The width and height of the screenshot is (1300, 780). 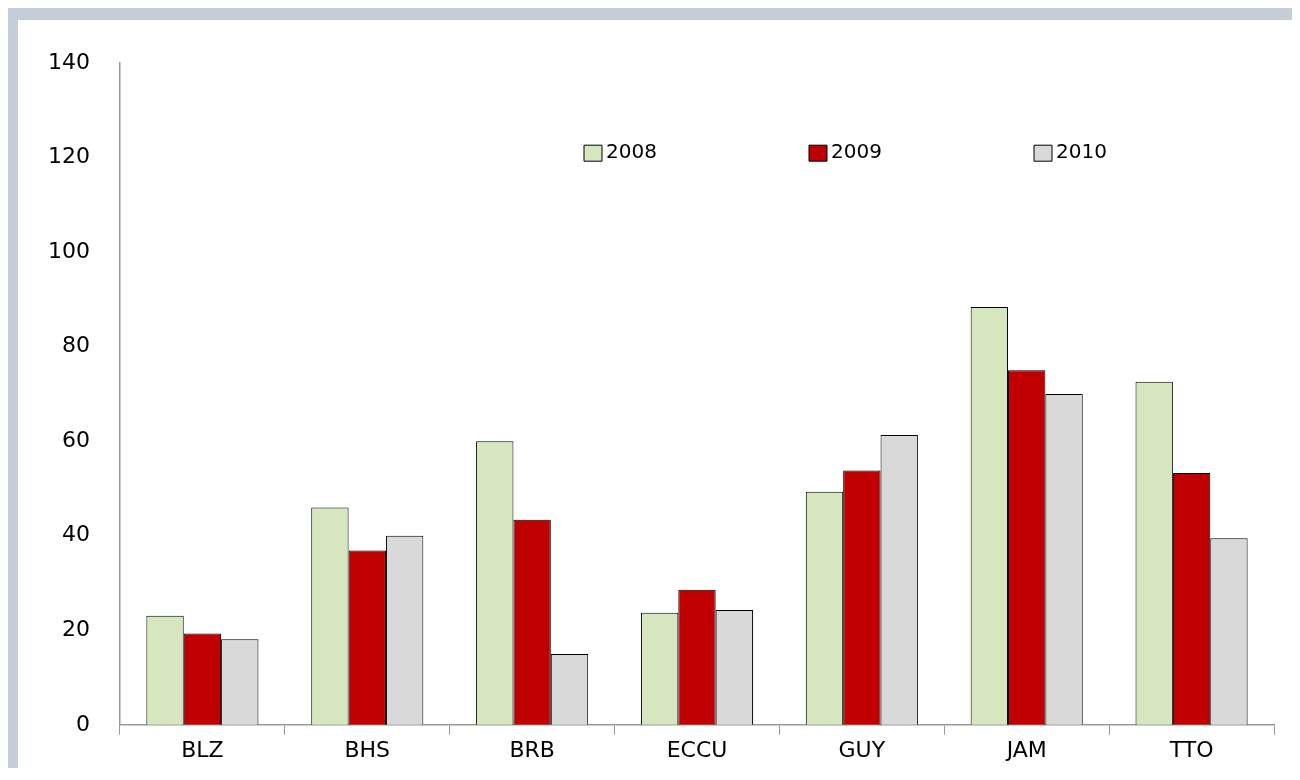 I want to click on y-tick-label: 100, so click(x=68, y=250).